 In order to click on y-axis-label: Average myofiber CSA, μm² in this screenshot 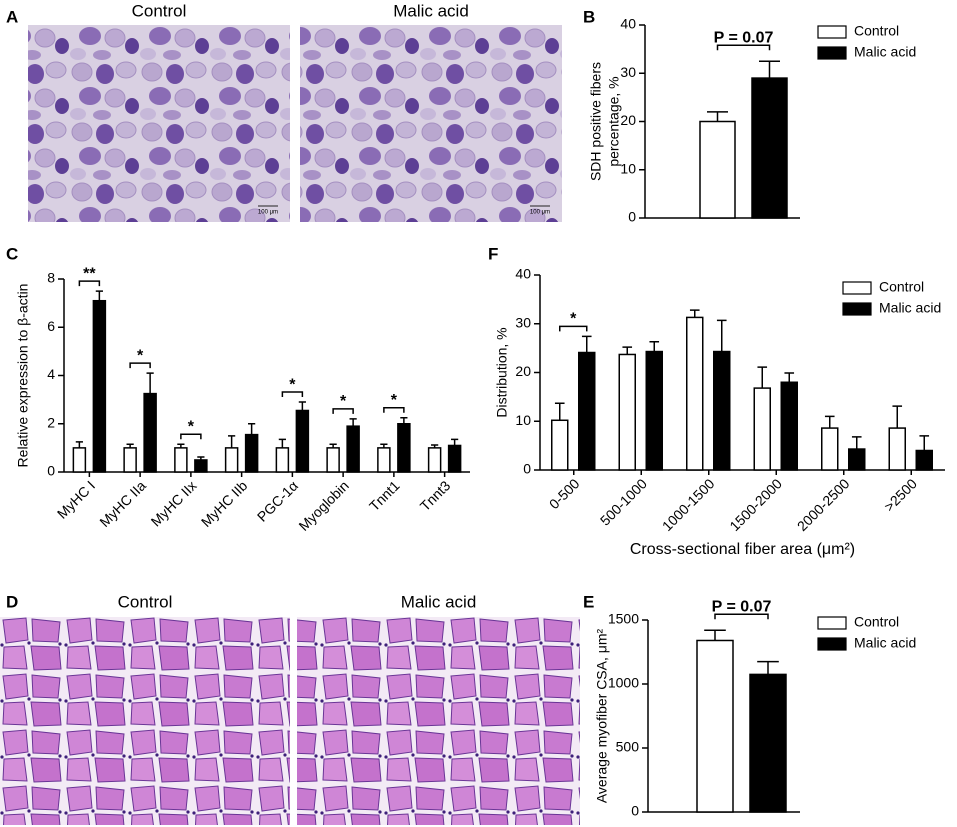, I will do `click(602, 716)`.